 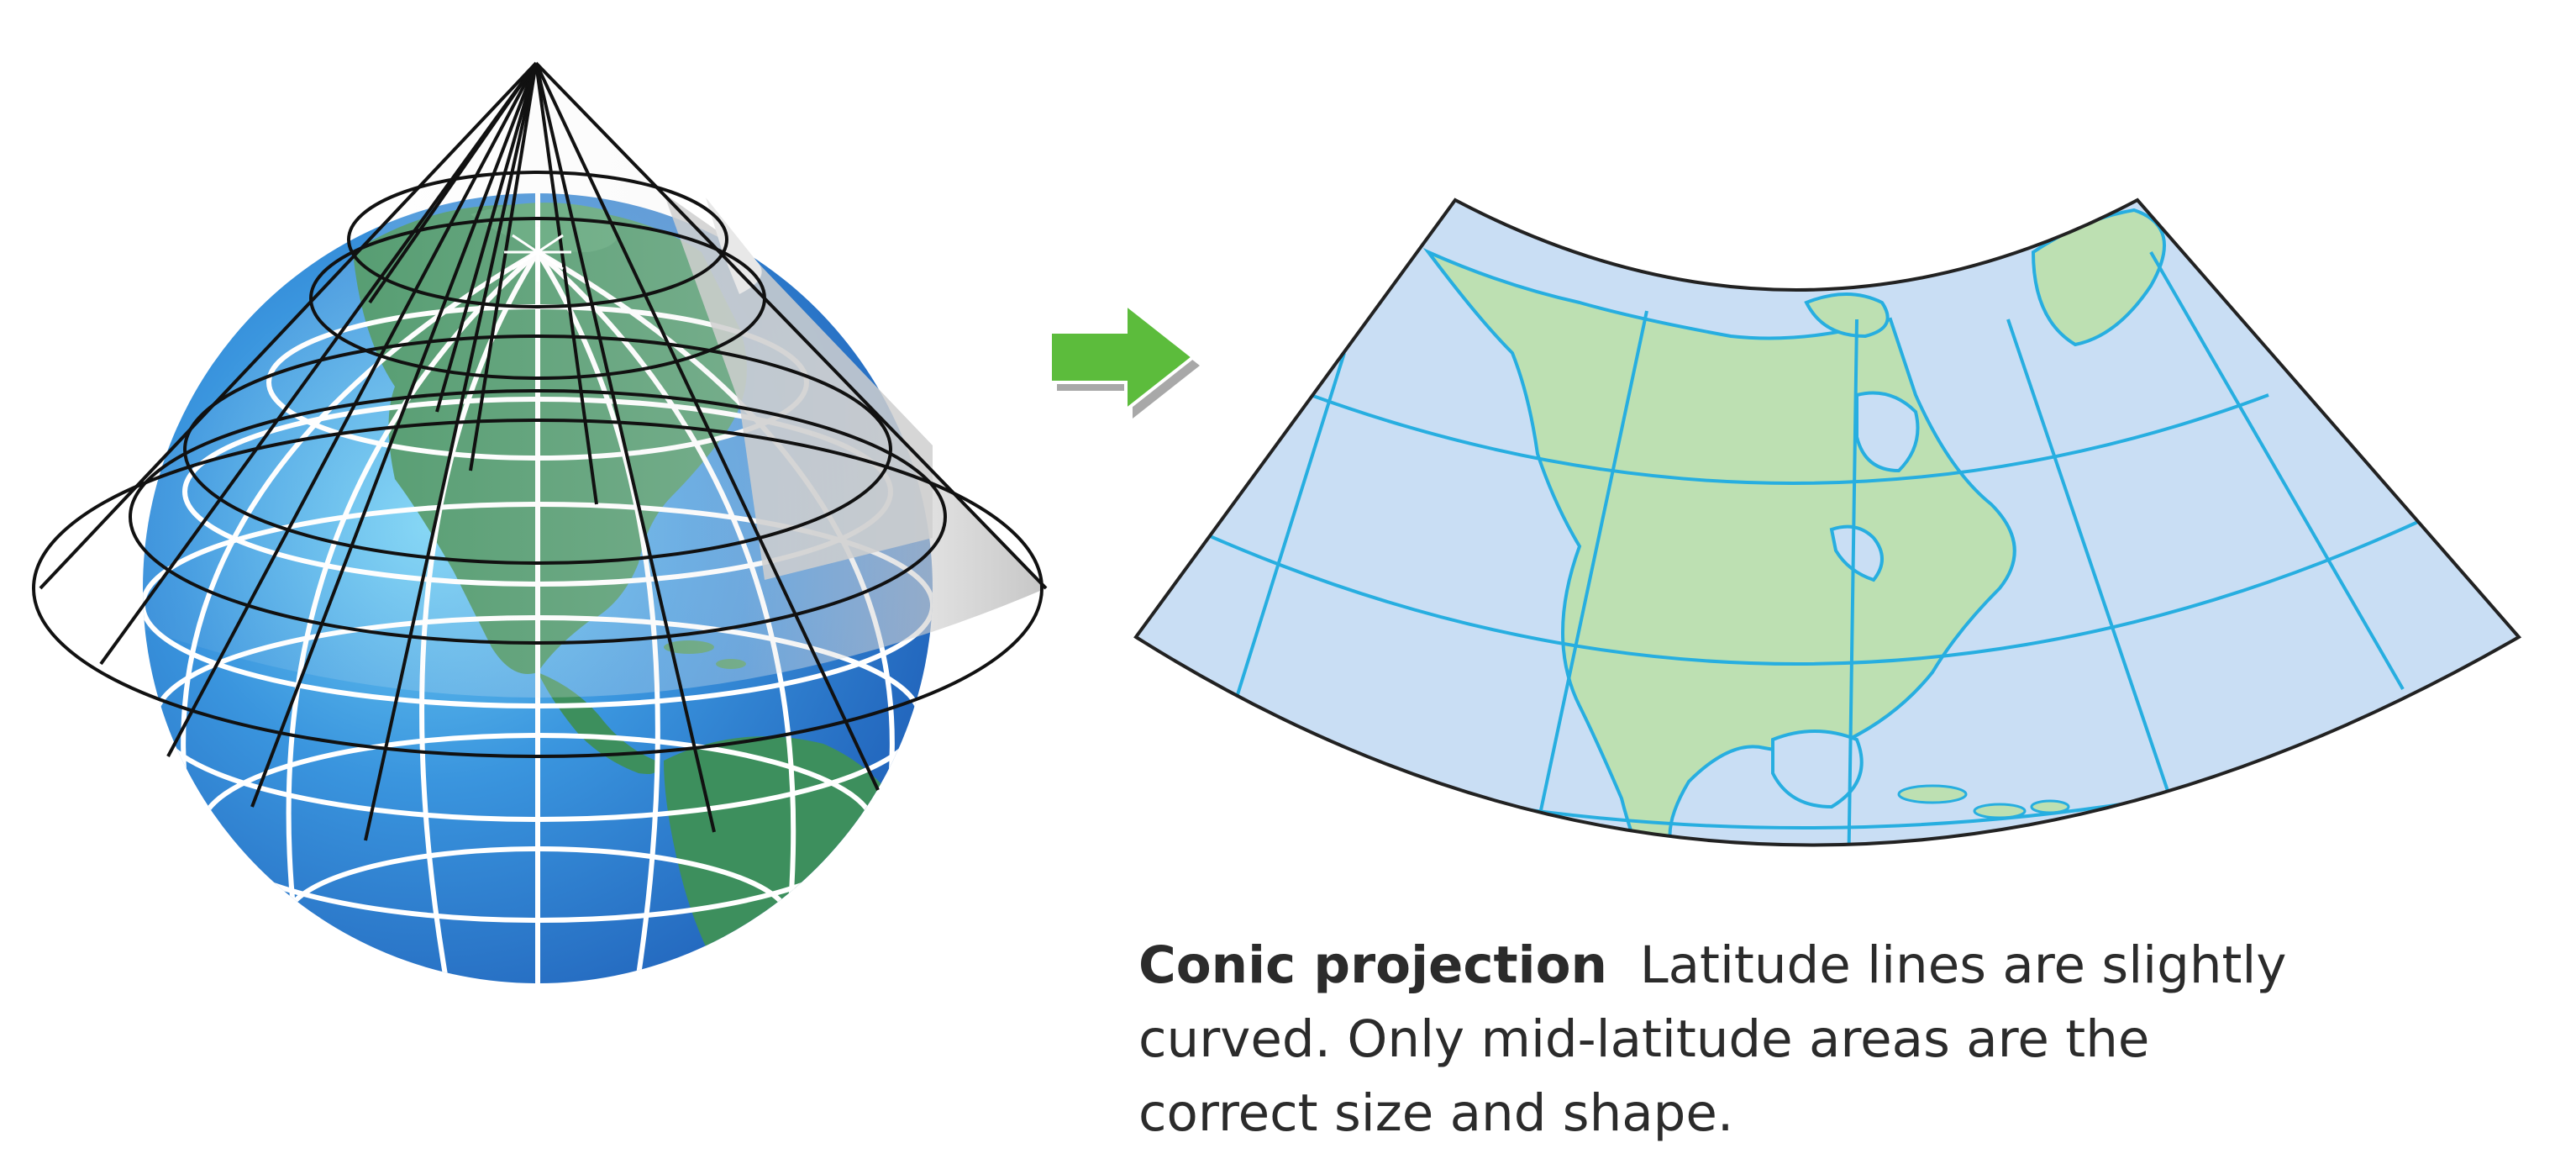 I want to click on map-great-lakes, so click(x=1856, y=553).